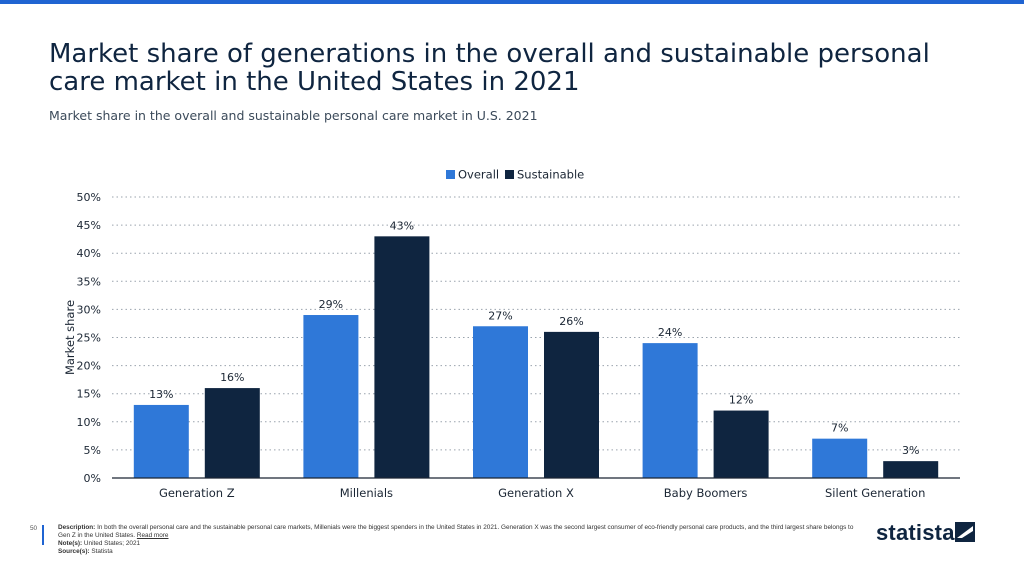 The image size is (1024, 576). What do you see at coordinates (70, 337) in the screenshot?
I see `y-axis-label: Market share` at bounding box center [70, 337].